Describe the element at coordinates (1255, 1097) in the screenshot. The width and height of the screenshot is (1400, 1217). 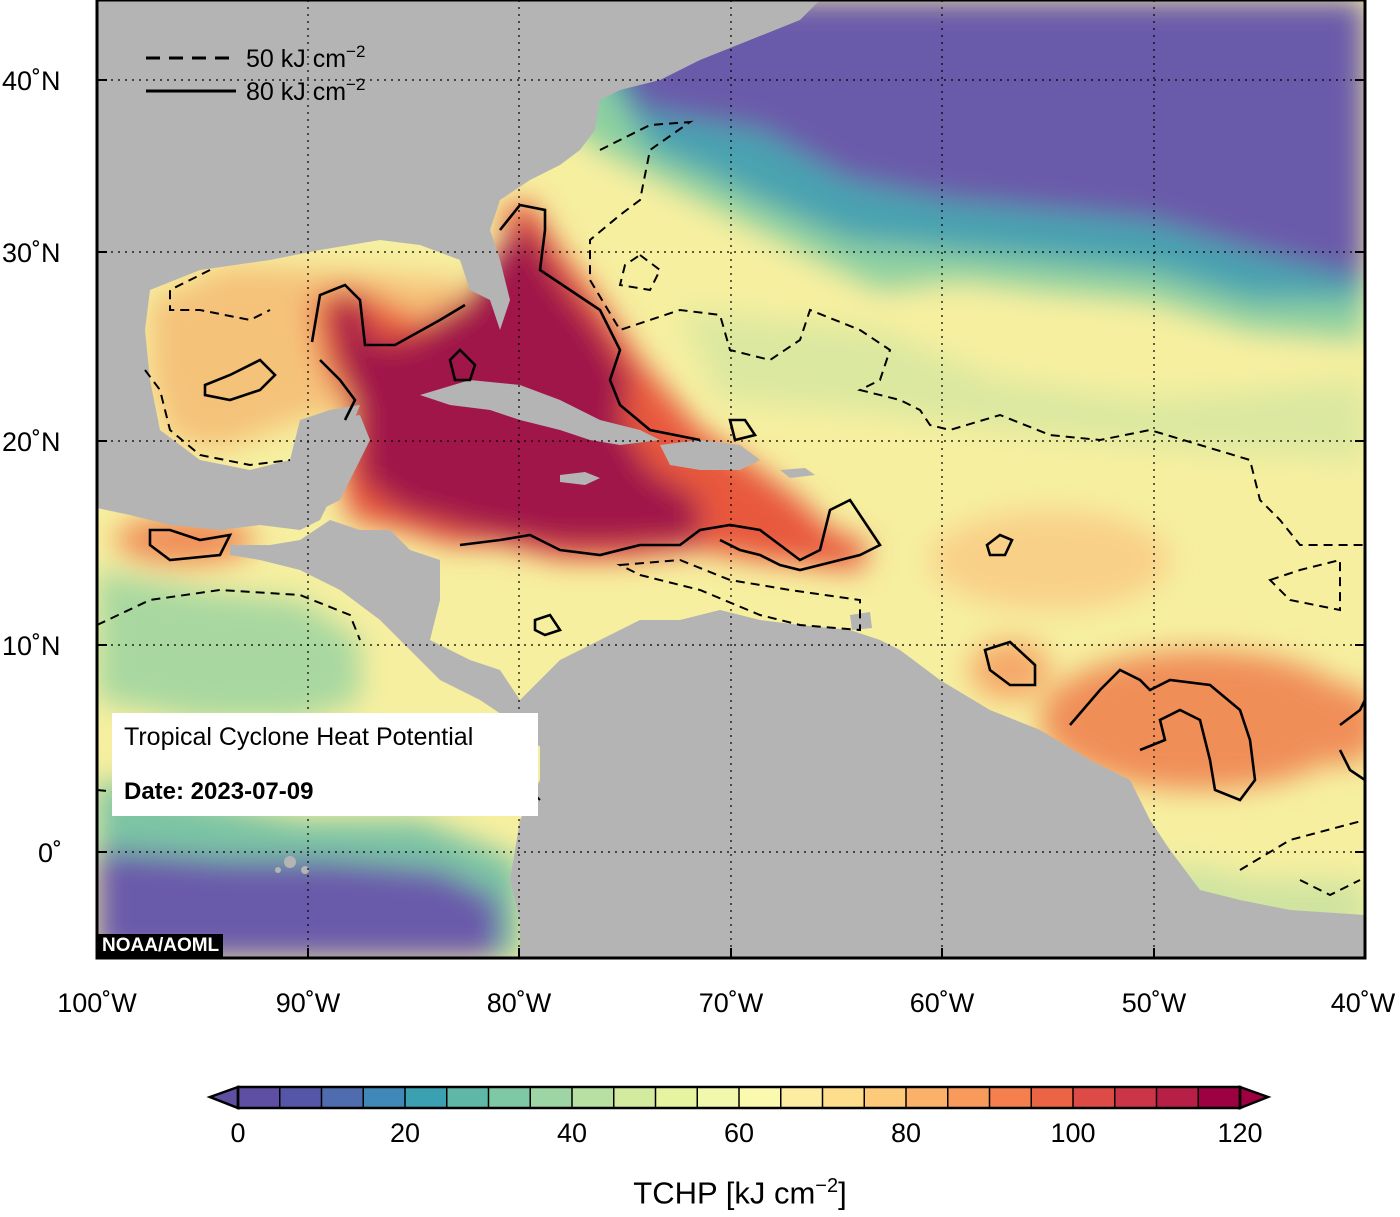
I see `colorbar-high-arrow` at that location.